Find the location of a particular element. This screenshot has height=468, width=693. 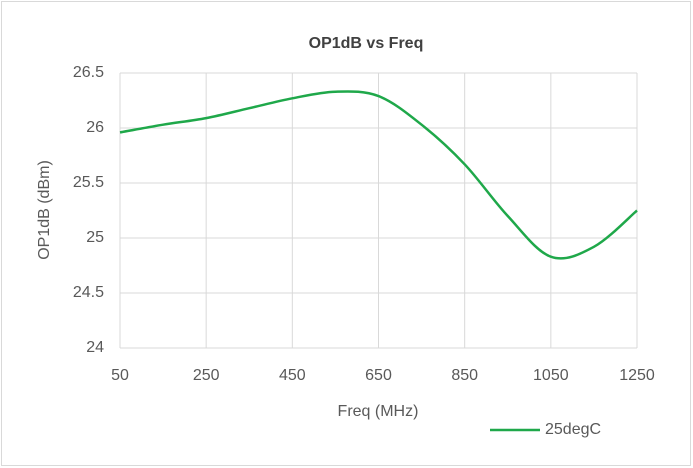

y-tick-label: 26.5 is located at coordinates (88, 72).